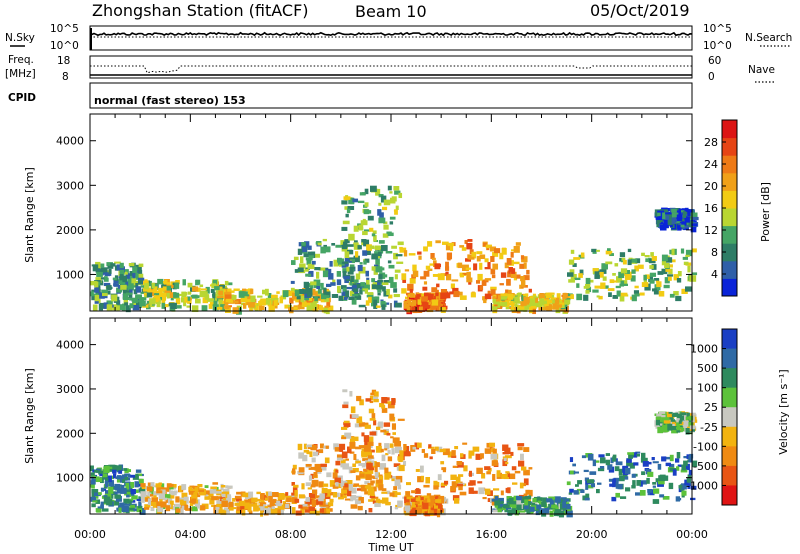 This screenshot has width=800, height=554. I want to click on date-label: 05/Oct/2019, so click(640, 10).